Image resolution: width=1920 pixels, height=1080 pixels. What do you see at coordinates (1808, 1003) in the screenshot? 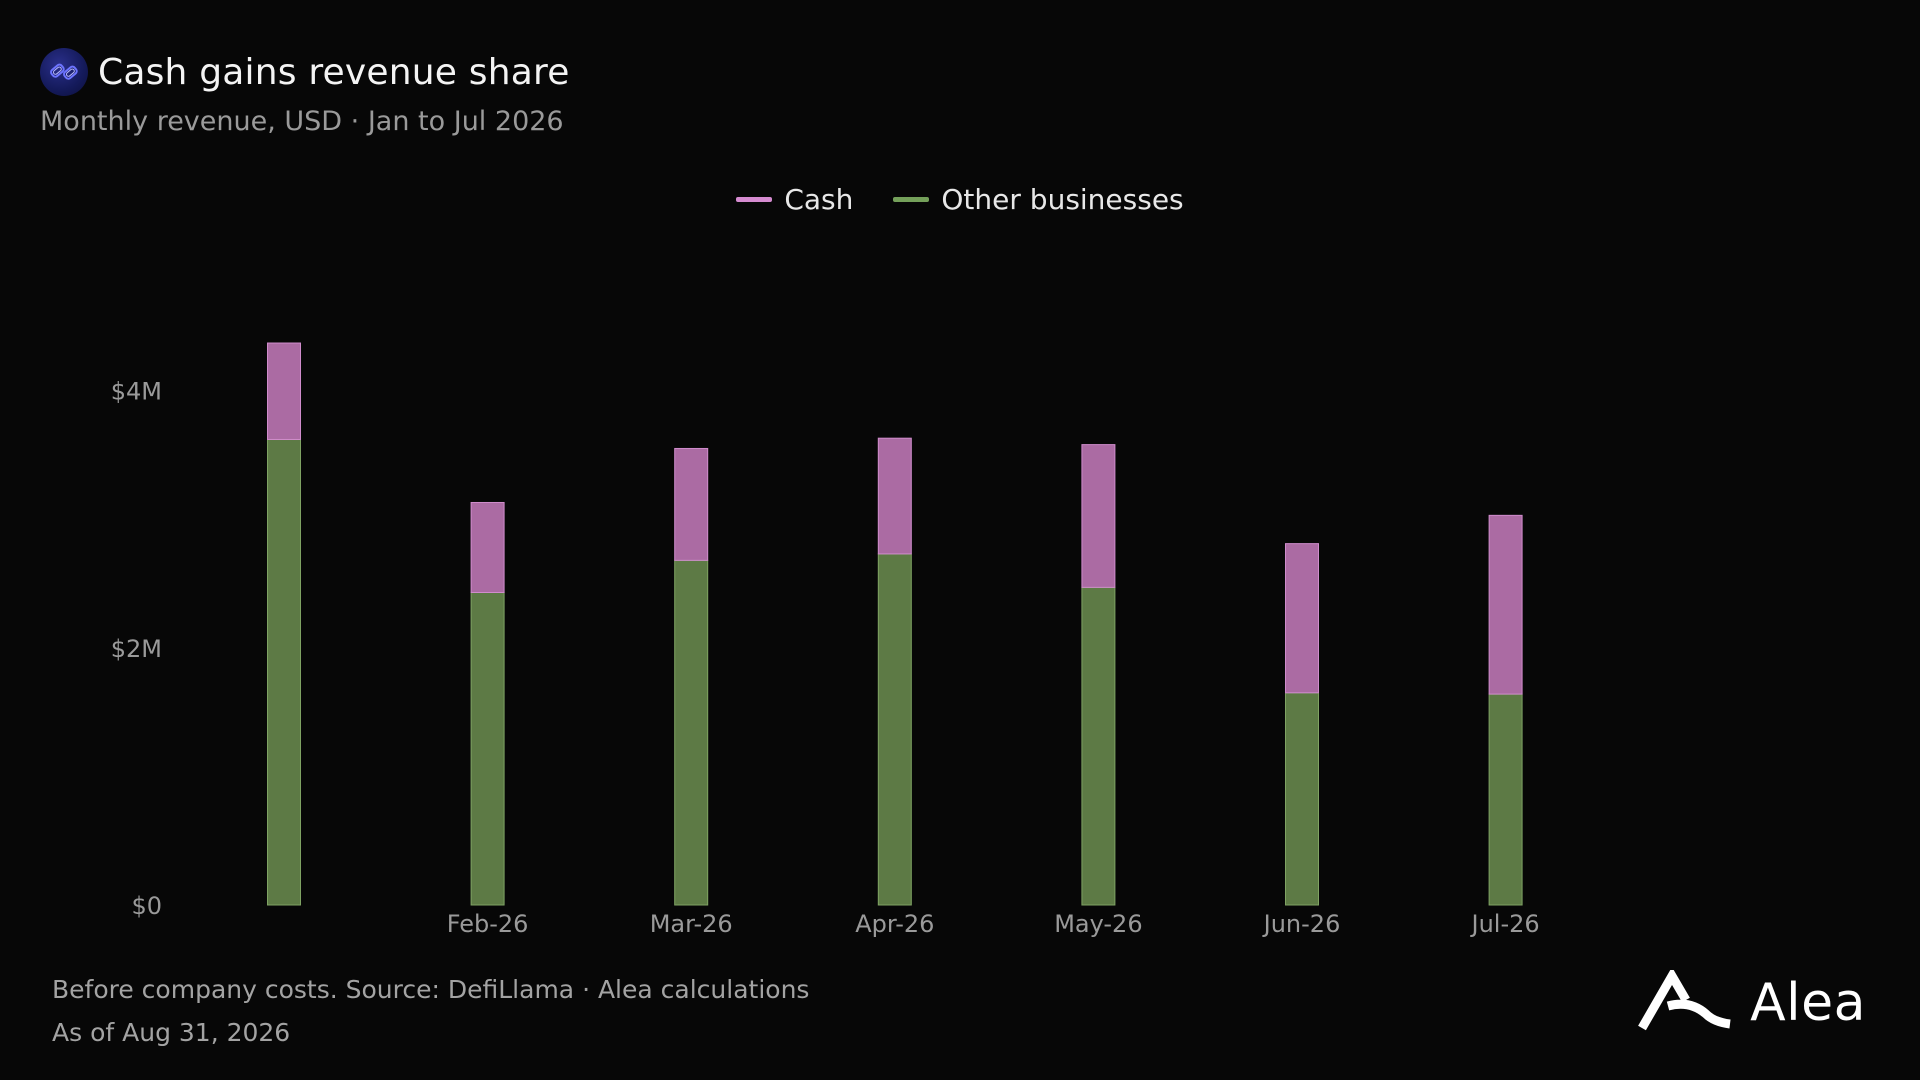
I see `brand-name: Alea` at bounding box center [1808, 1003].